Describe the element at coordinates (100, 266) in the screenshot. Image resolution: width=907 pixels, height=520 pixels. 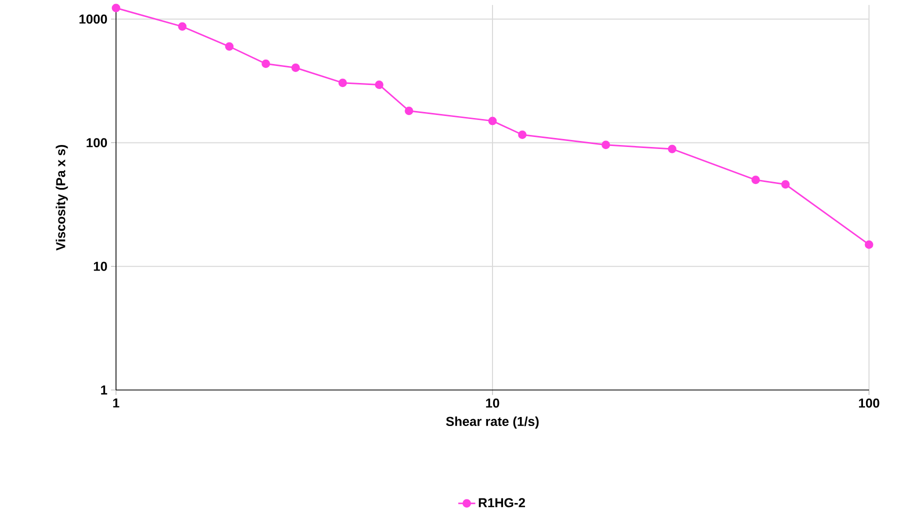
I see `y-tick-label: 10` at that location.